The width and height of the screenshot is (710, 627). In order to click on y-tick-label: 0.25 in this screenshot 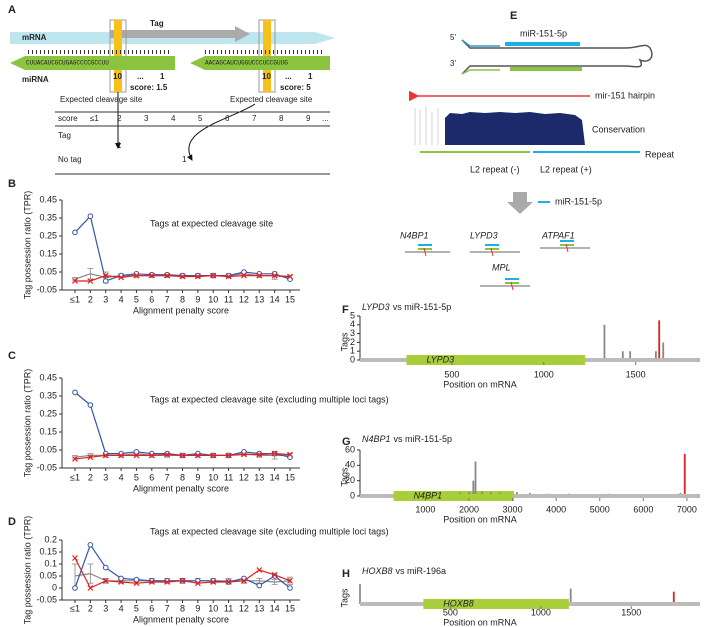, I will do `click(48, 413)`.